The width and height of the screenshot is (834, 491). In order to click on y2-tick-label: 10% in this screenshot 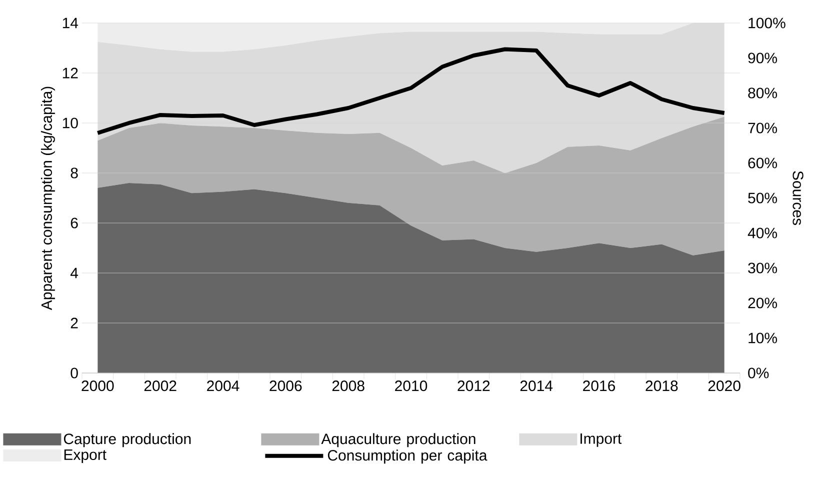, I will do `click(763, 338)`.